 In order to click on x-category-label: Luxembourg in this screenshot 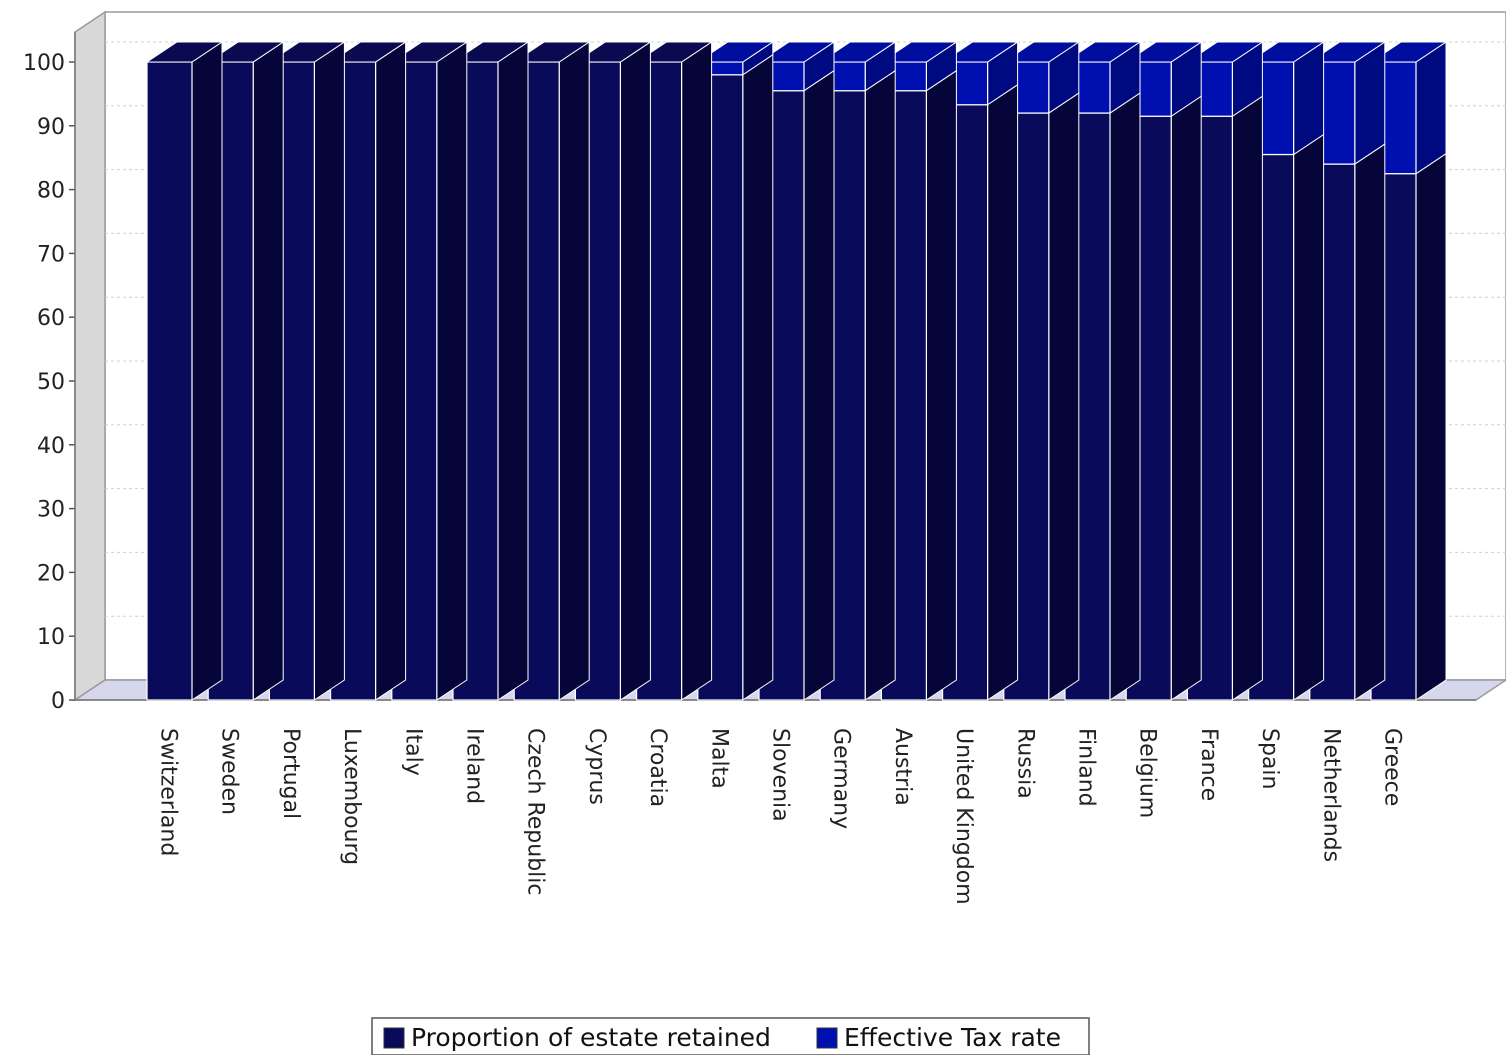, I will do `click(351, 796)`.